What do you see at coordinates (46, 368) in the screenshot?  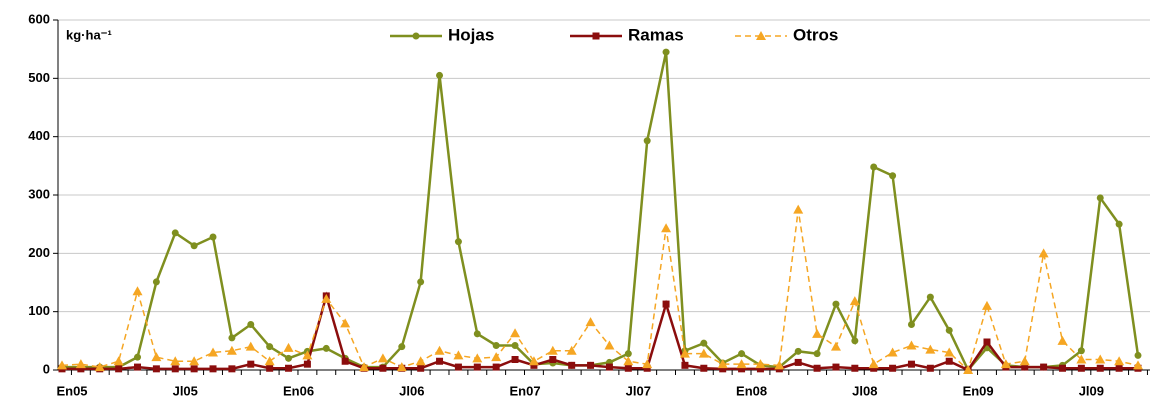 I see `y-tick-label: 0` at bounding box center [46, 368].